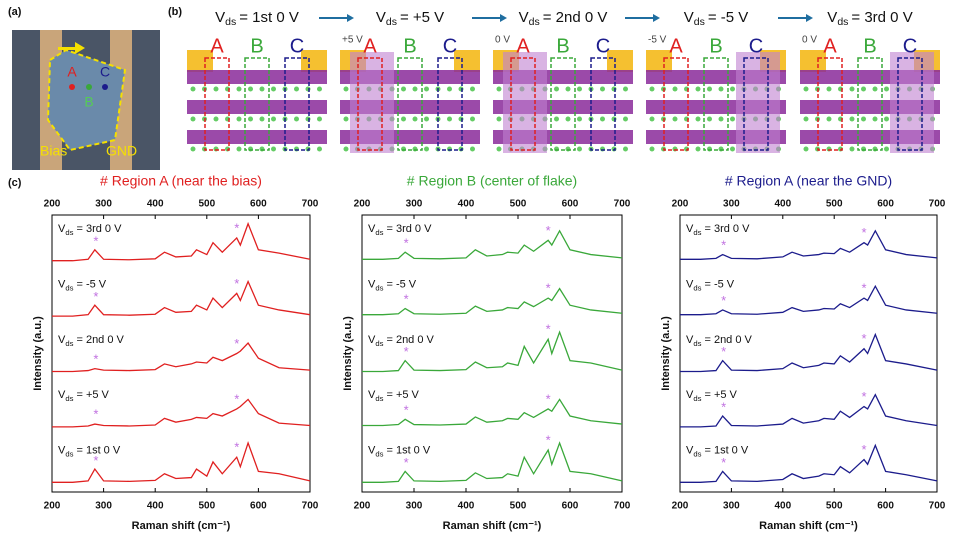 The height and width of the screenshot is (537, 953). What do you see at coordinates (414, 204) in the screenshot?
I see `x-tick-label: 300` at bounding box center [414, 204].